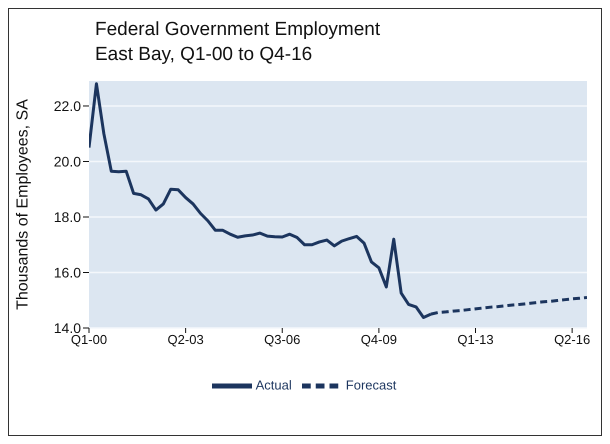  I want to click on chart-title: Federal Government Employment, so click(237, 30).